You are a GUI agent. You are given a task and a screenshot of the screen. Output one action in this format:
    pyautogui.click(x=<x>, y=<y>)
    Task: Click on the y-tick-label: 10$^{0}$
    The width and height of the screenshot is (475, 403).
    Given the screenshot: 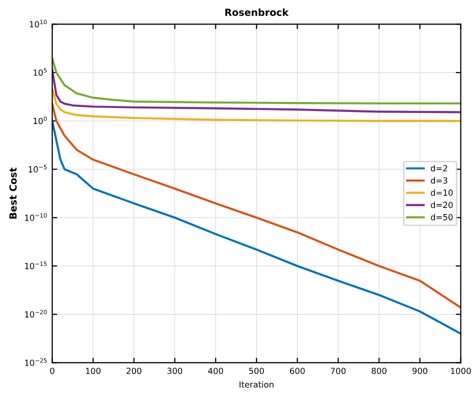 What is the action you would take?
    pyautogui.click(x=40, y=120)
    